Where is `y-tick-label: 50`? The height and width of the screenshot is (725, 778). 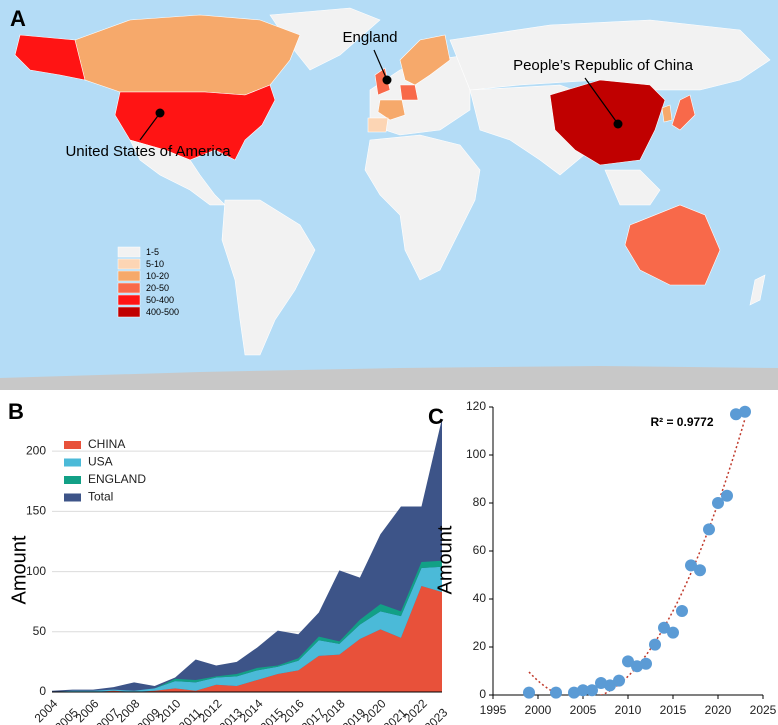 y-tick-label: 50 is located at coordinates (40, 631).